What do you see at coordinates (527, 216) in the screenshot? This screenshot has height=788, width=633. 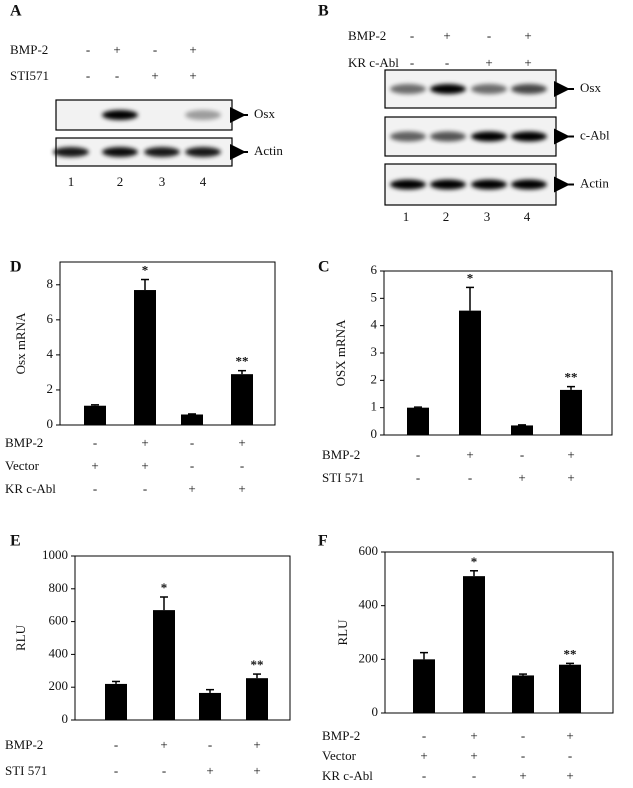 I see `lane-number: 4` at bounding box center [527, 216].